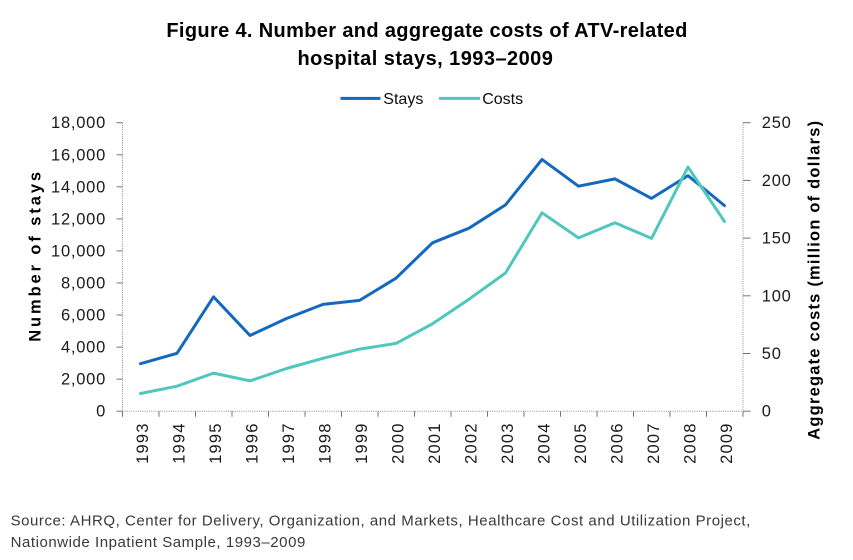  Describe the element at coordinates (158, 542) in the screenshot. I see `svg-text:Nationwide Inpatient Sample, 1: Nationwide Inpatient Sample, 1993–2009` at that location.